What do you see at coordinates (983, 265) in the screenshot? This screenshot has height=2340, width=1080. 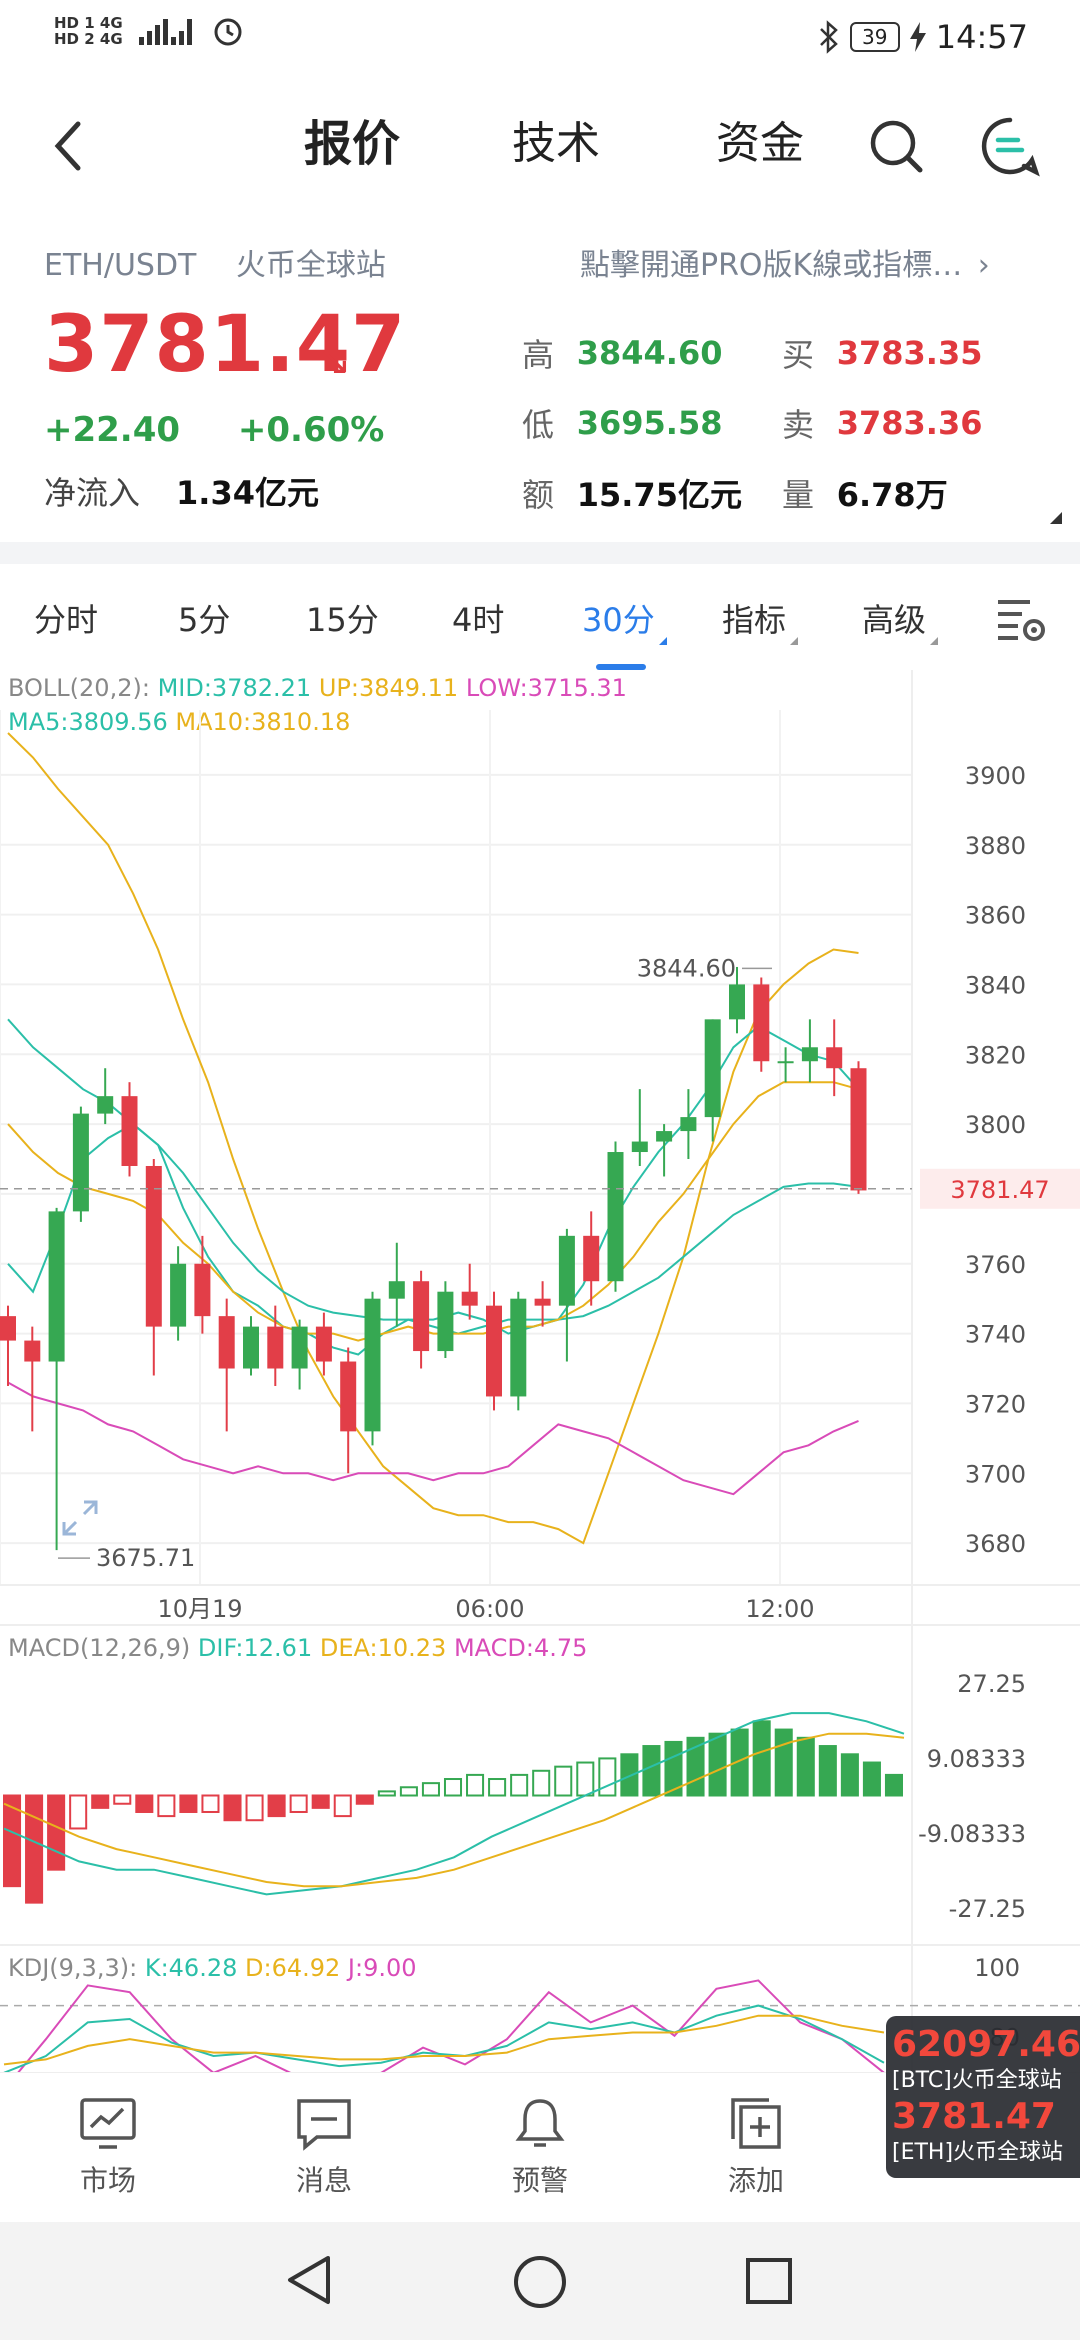 I see `chevron-right-icon: ›` at bounding box center [983, 265].